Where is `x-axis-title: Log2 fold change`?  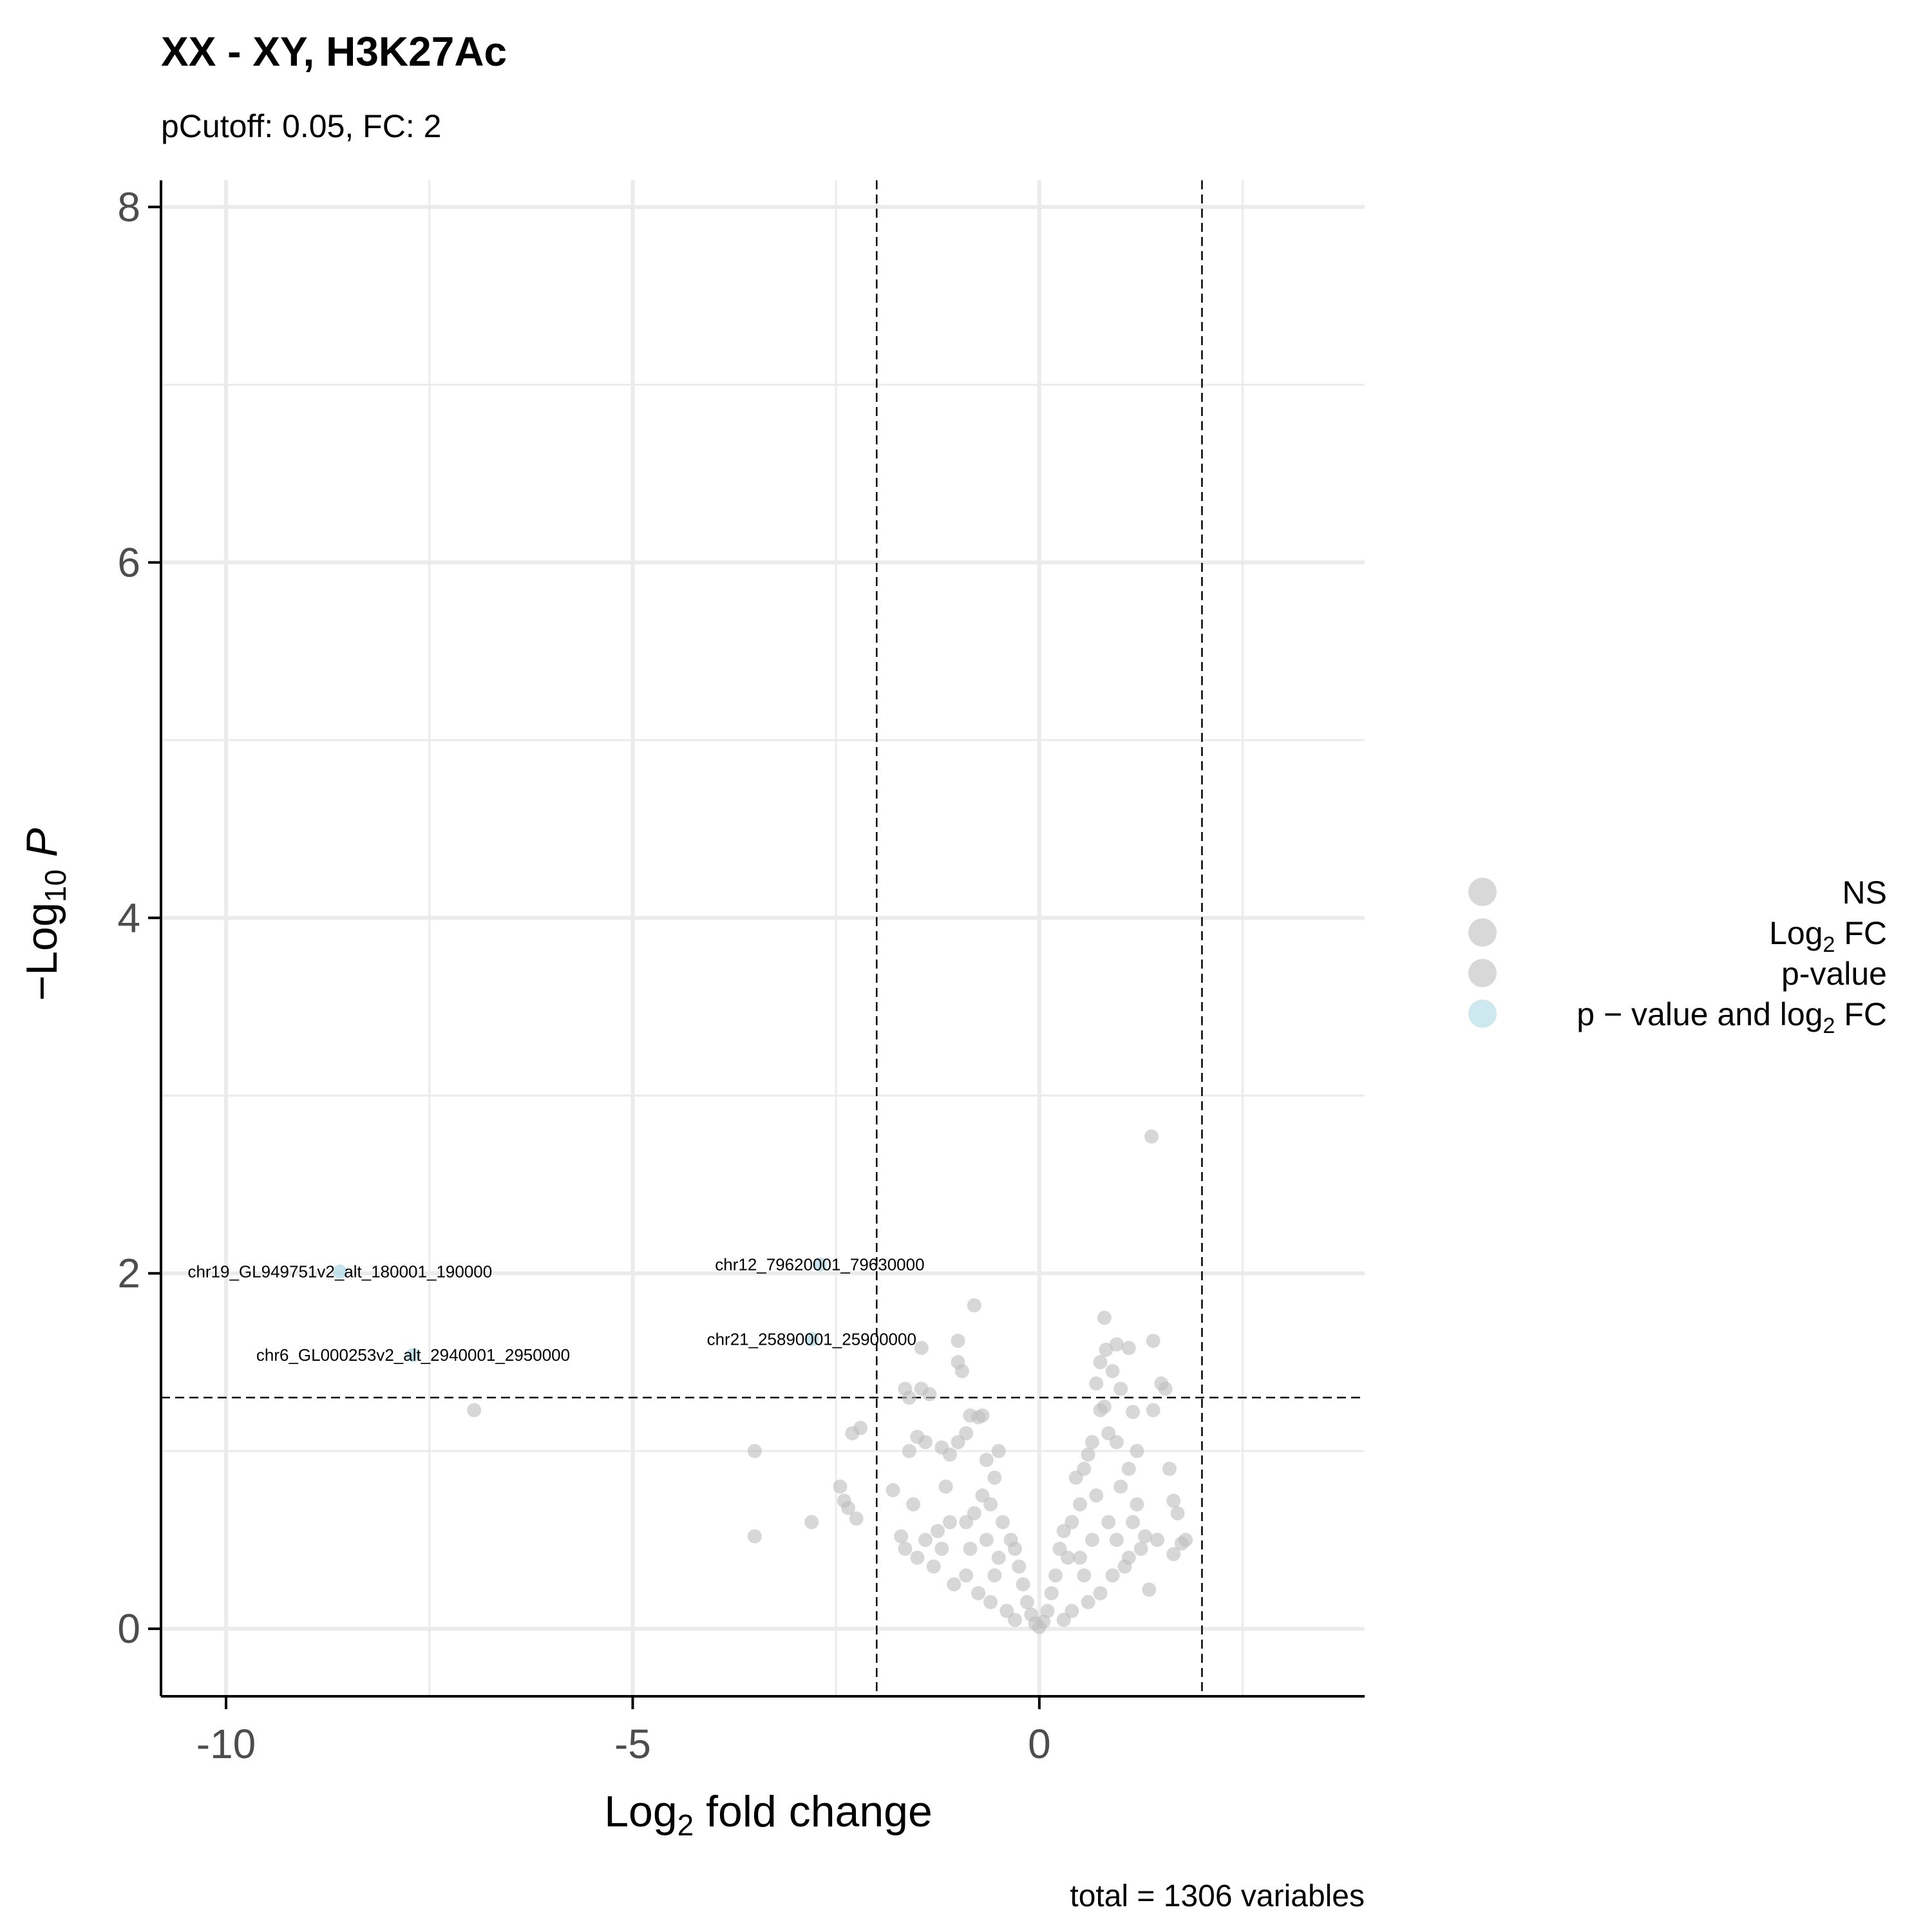 x-axis-title: Log2 fold change is located at coordinates (769, 1814).